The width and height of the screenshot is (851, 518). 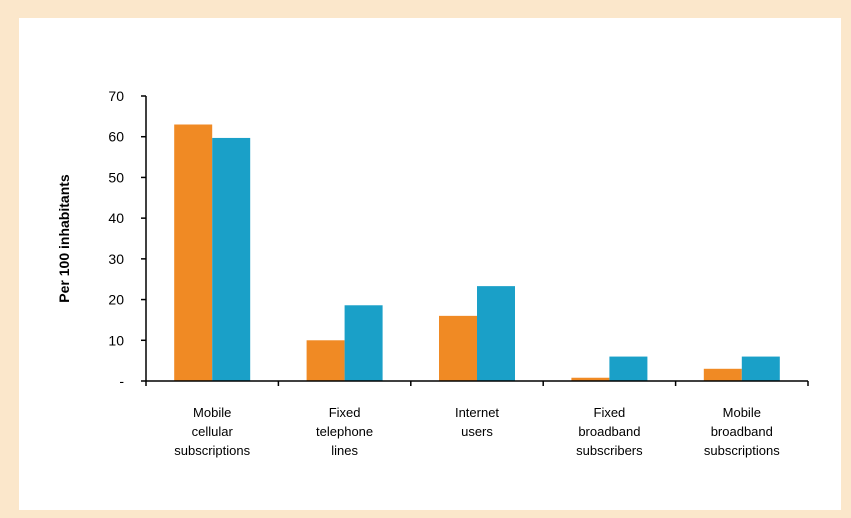 What do you see at coordinates (325, 360) in the screenshot?
I see `bar-series1-cat2` at bounding box center [325, 360].